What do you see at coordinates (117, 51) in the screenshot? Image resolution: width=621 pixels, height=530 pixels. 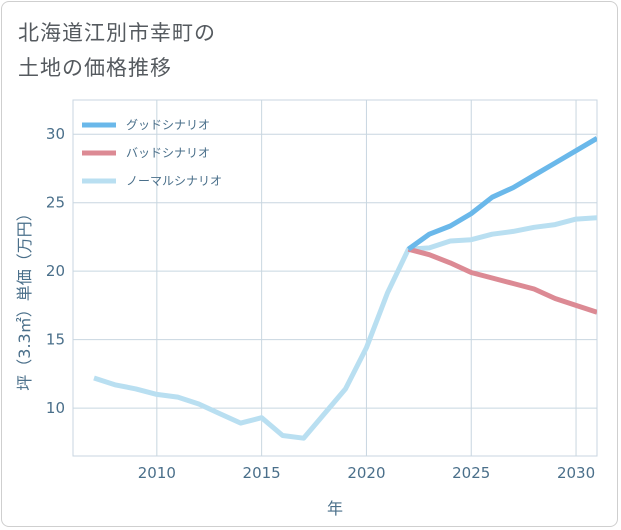 I see `chart-title: 北海道江別市幸町の 土地の価格推移` at bounding box center [117, 51].